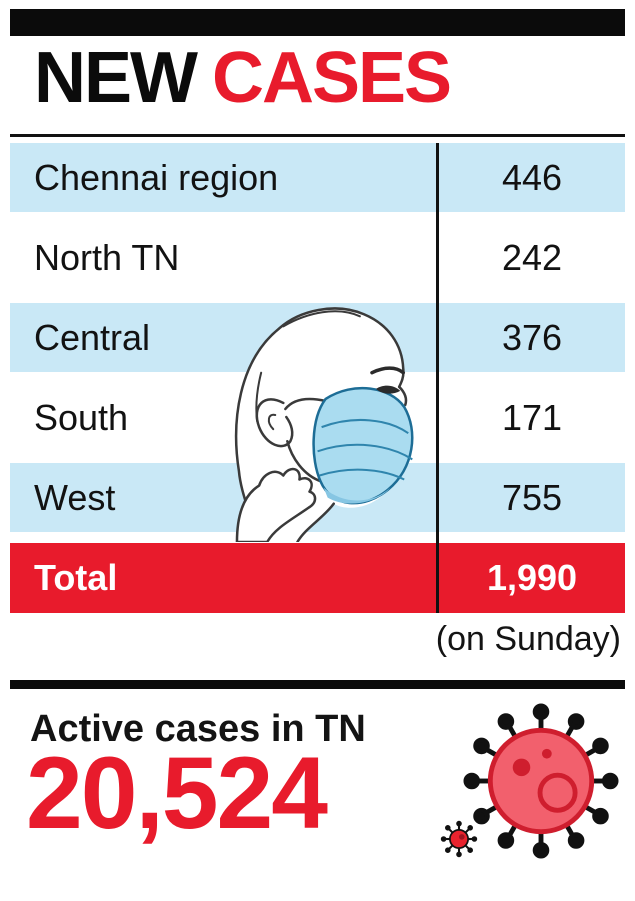  What do you see at coordinates (532, 337) in the screenshot?
I see `region-value: 376` at bounding box center [532, 337].